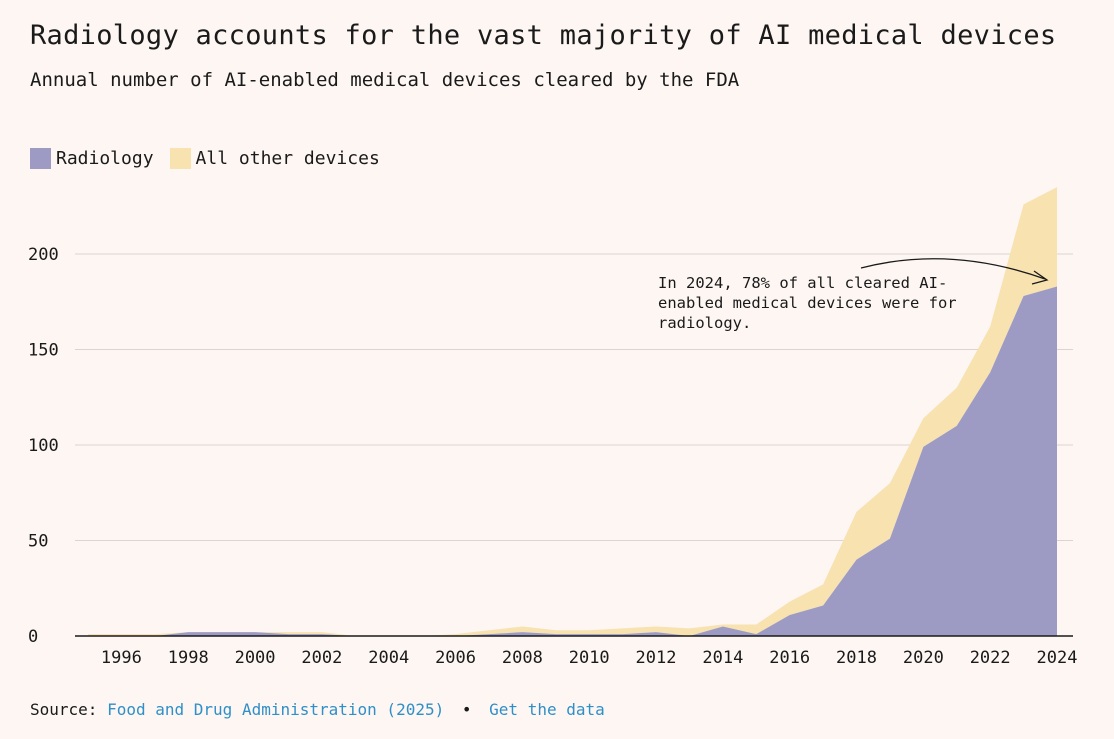  What do you see at coordinates (1040, 277) in the screenshot?
I see `annotation-arrowhead` at bounding box center [1040, 277].